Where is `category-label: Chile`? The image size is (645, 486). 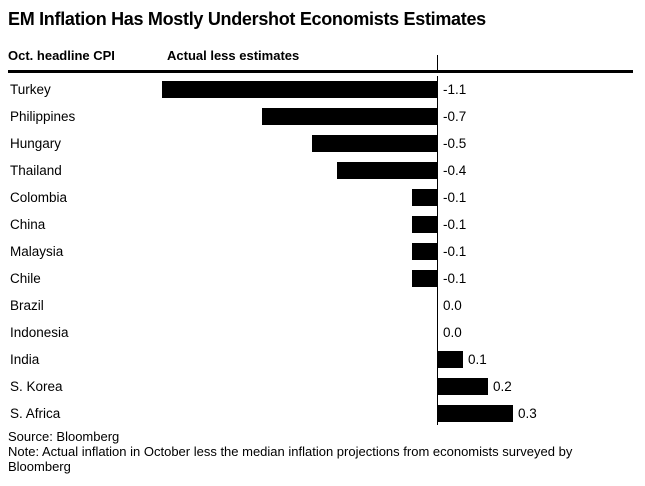
category-label: Chile is located at coordinates (25, 278).